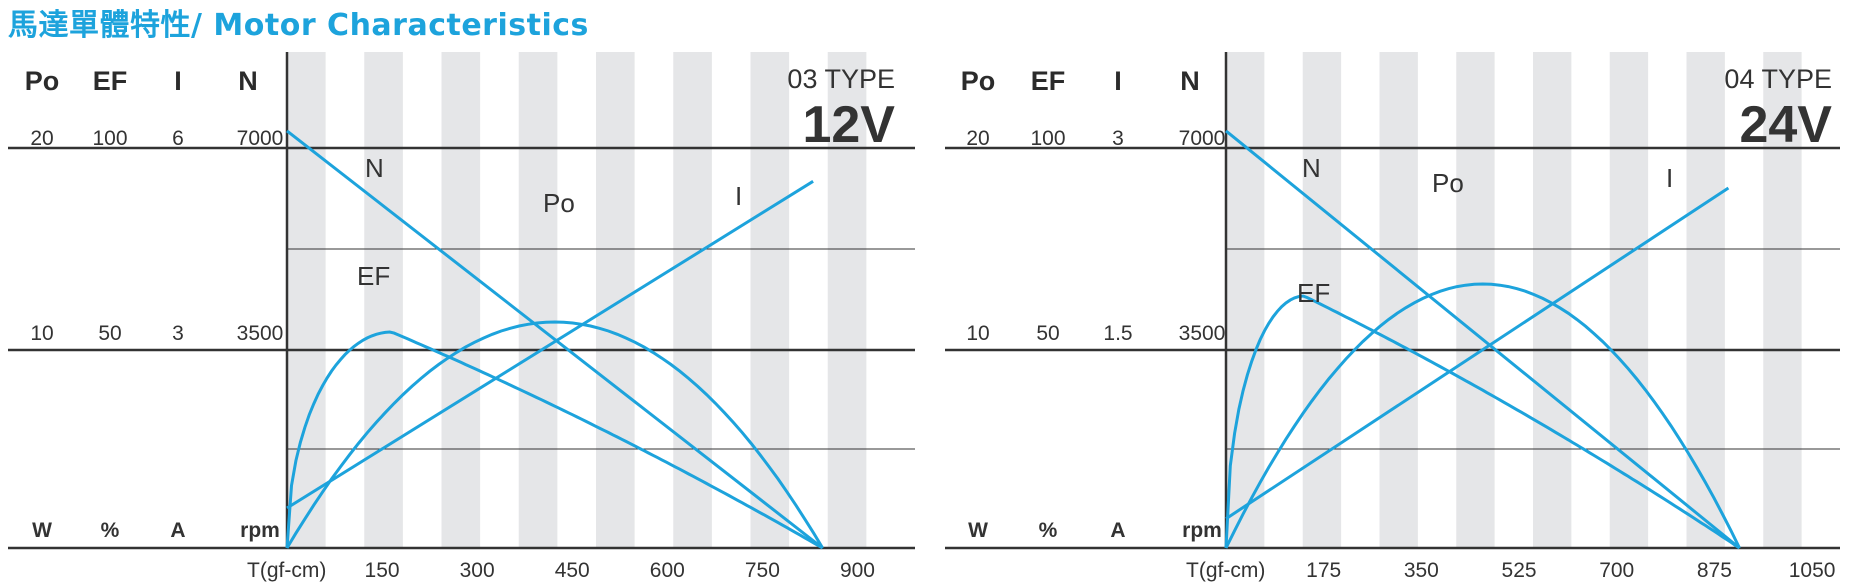 The width and height of the screenshot is (1850, 588). I want to click on x-tick-label: 900, so click(857, 570).